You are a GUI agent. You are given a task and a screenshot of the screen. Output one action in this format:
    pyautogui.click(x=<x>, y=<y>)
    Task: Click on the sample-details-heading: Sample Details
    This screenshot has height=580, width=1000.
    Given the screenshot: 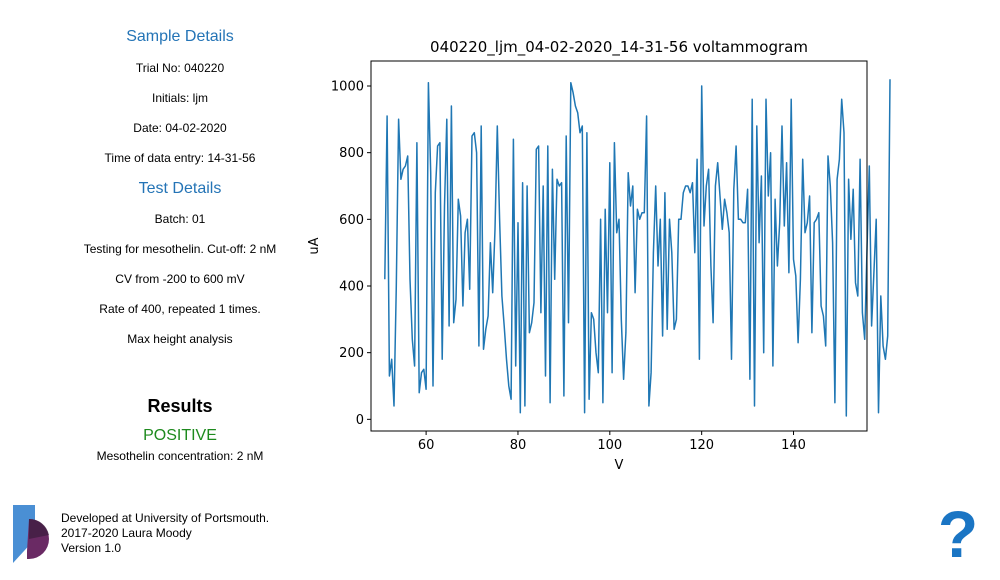 What is the action you would take?
    pyautogui.click(x=180, y=36)
    